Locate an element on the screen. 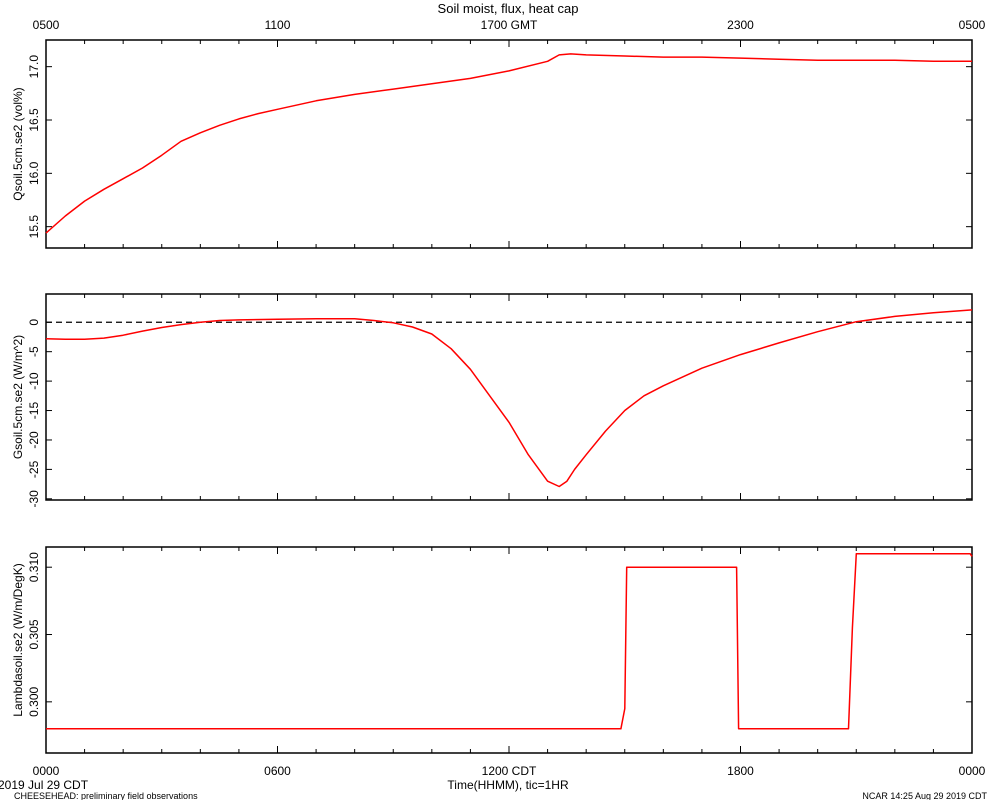 Image resolution: width=1000 pixels, height=800 pixels. soil-heat-flux-y-tick-label: -10 is located at coordinates (34, 381).